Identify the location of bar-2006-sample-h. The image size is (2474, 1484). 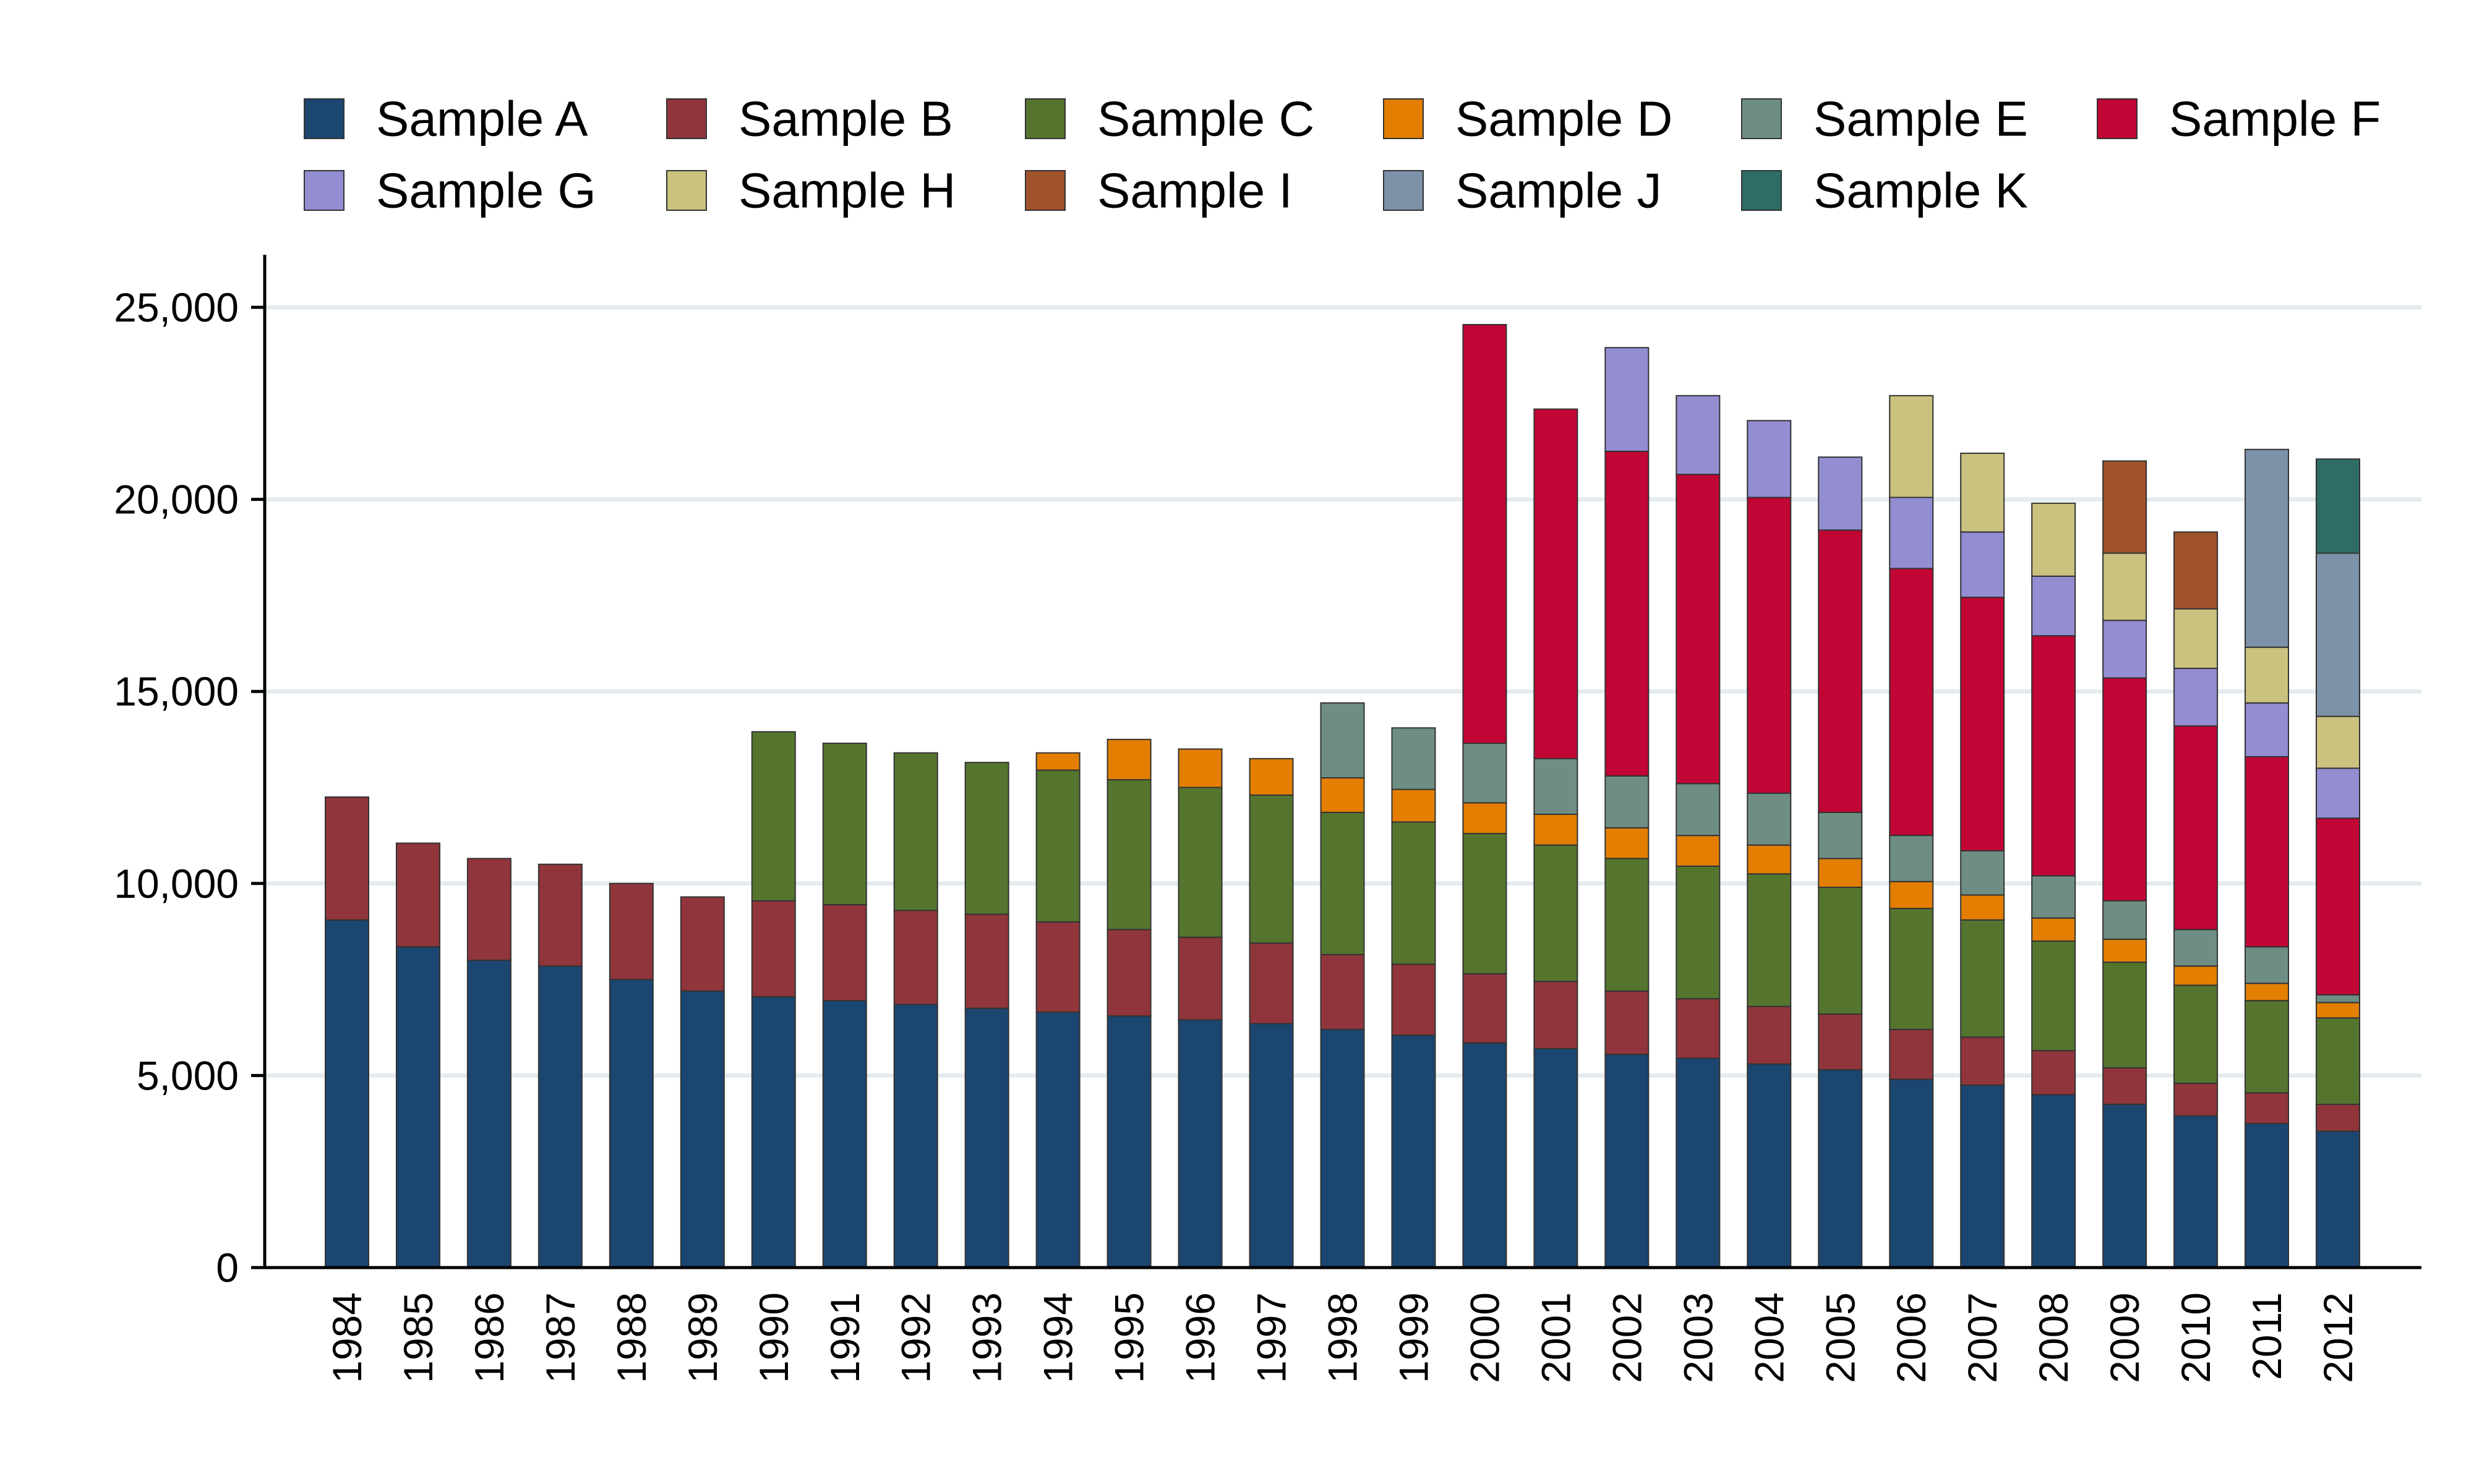
(1911, 446).